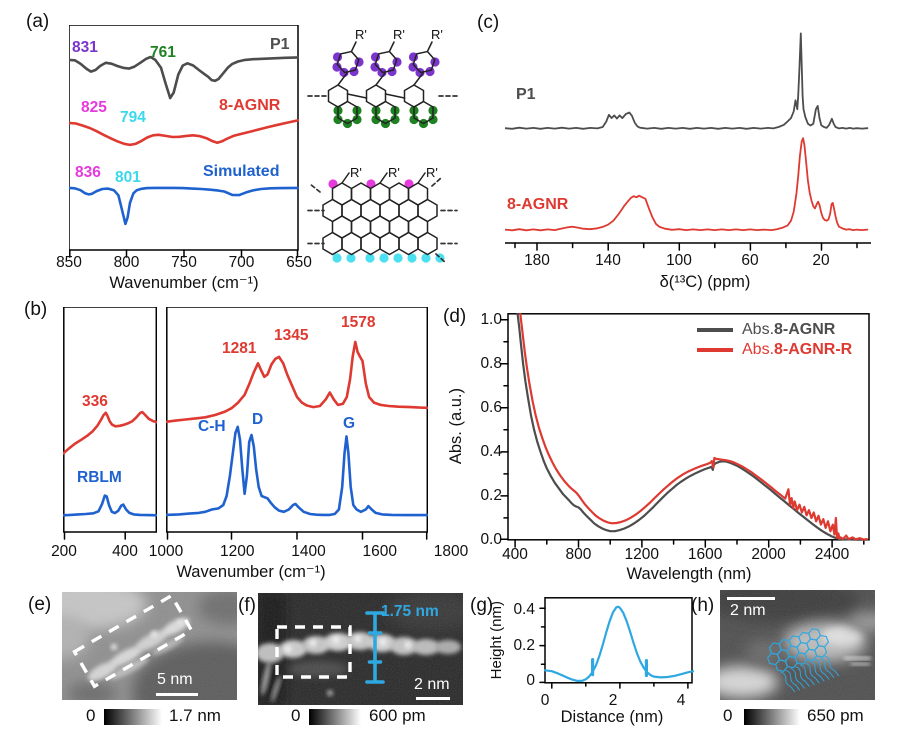 The height and width of the screenshot is (741, 920). I want to click on panel-label-b: (b), so click(36, 309).